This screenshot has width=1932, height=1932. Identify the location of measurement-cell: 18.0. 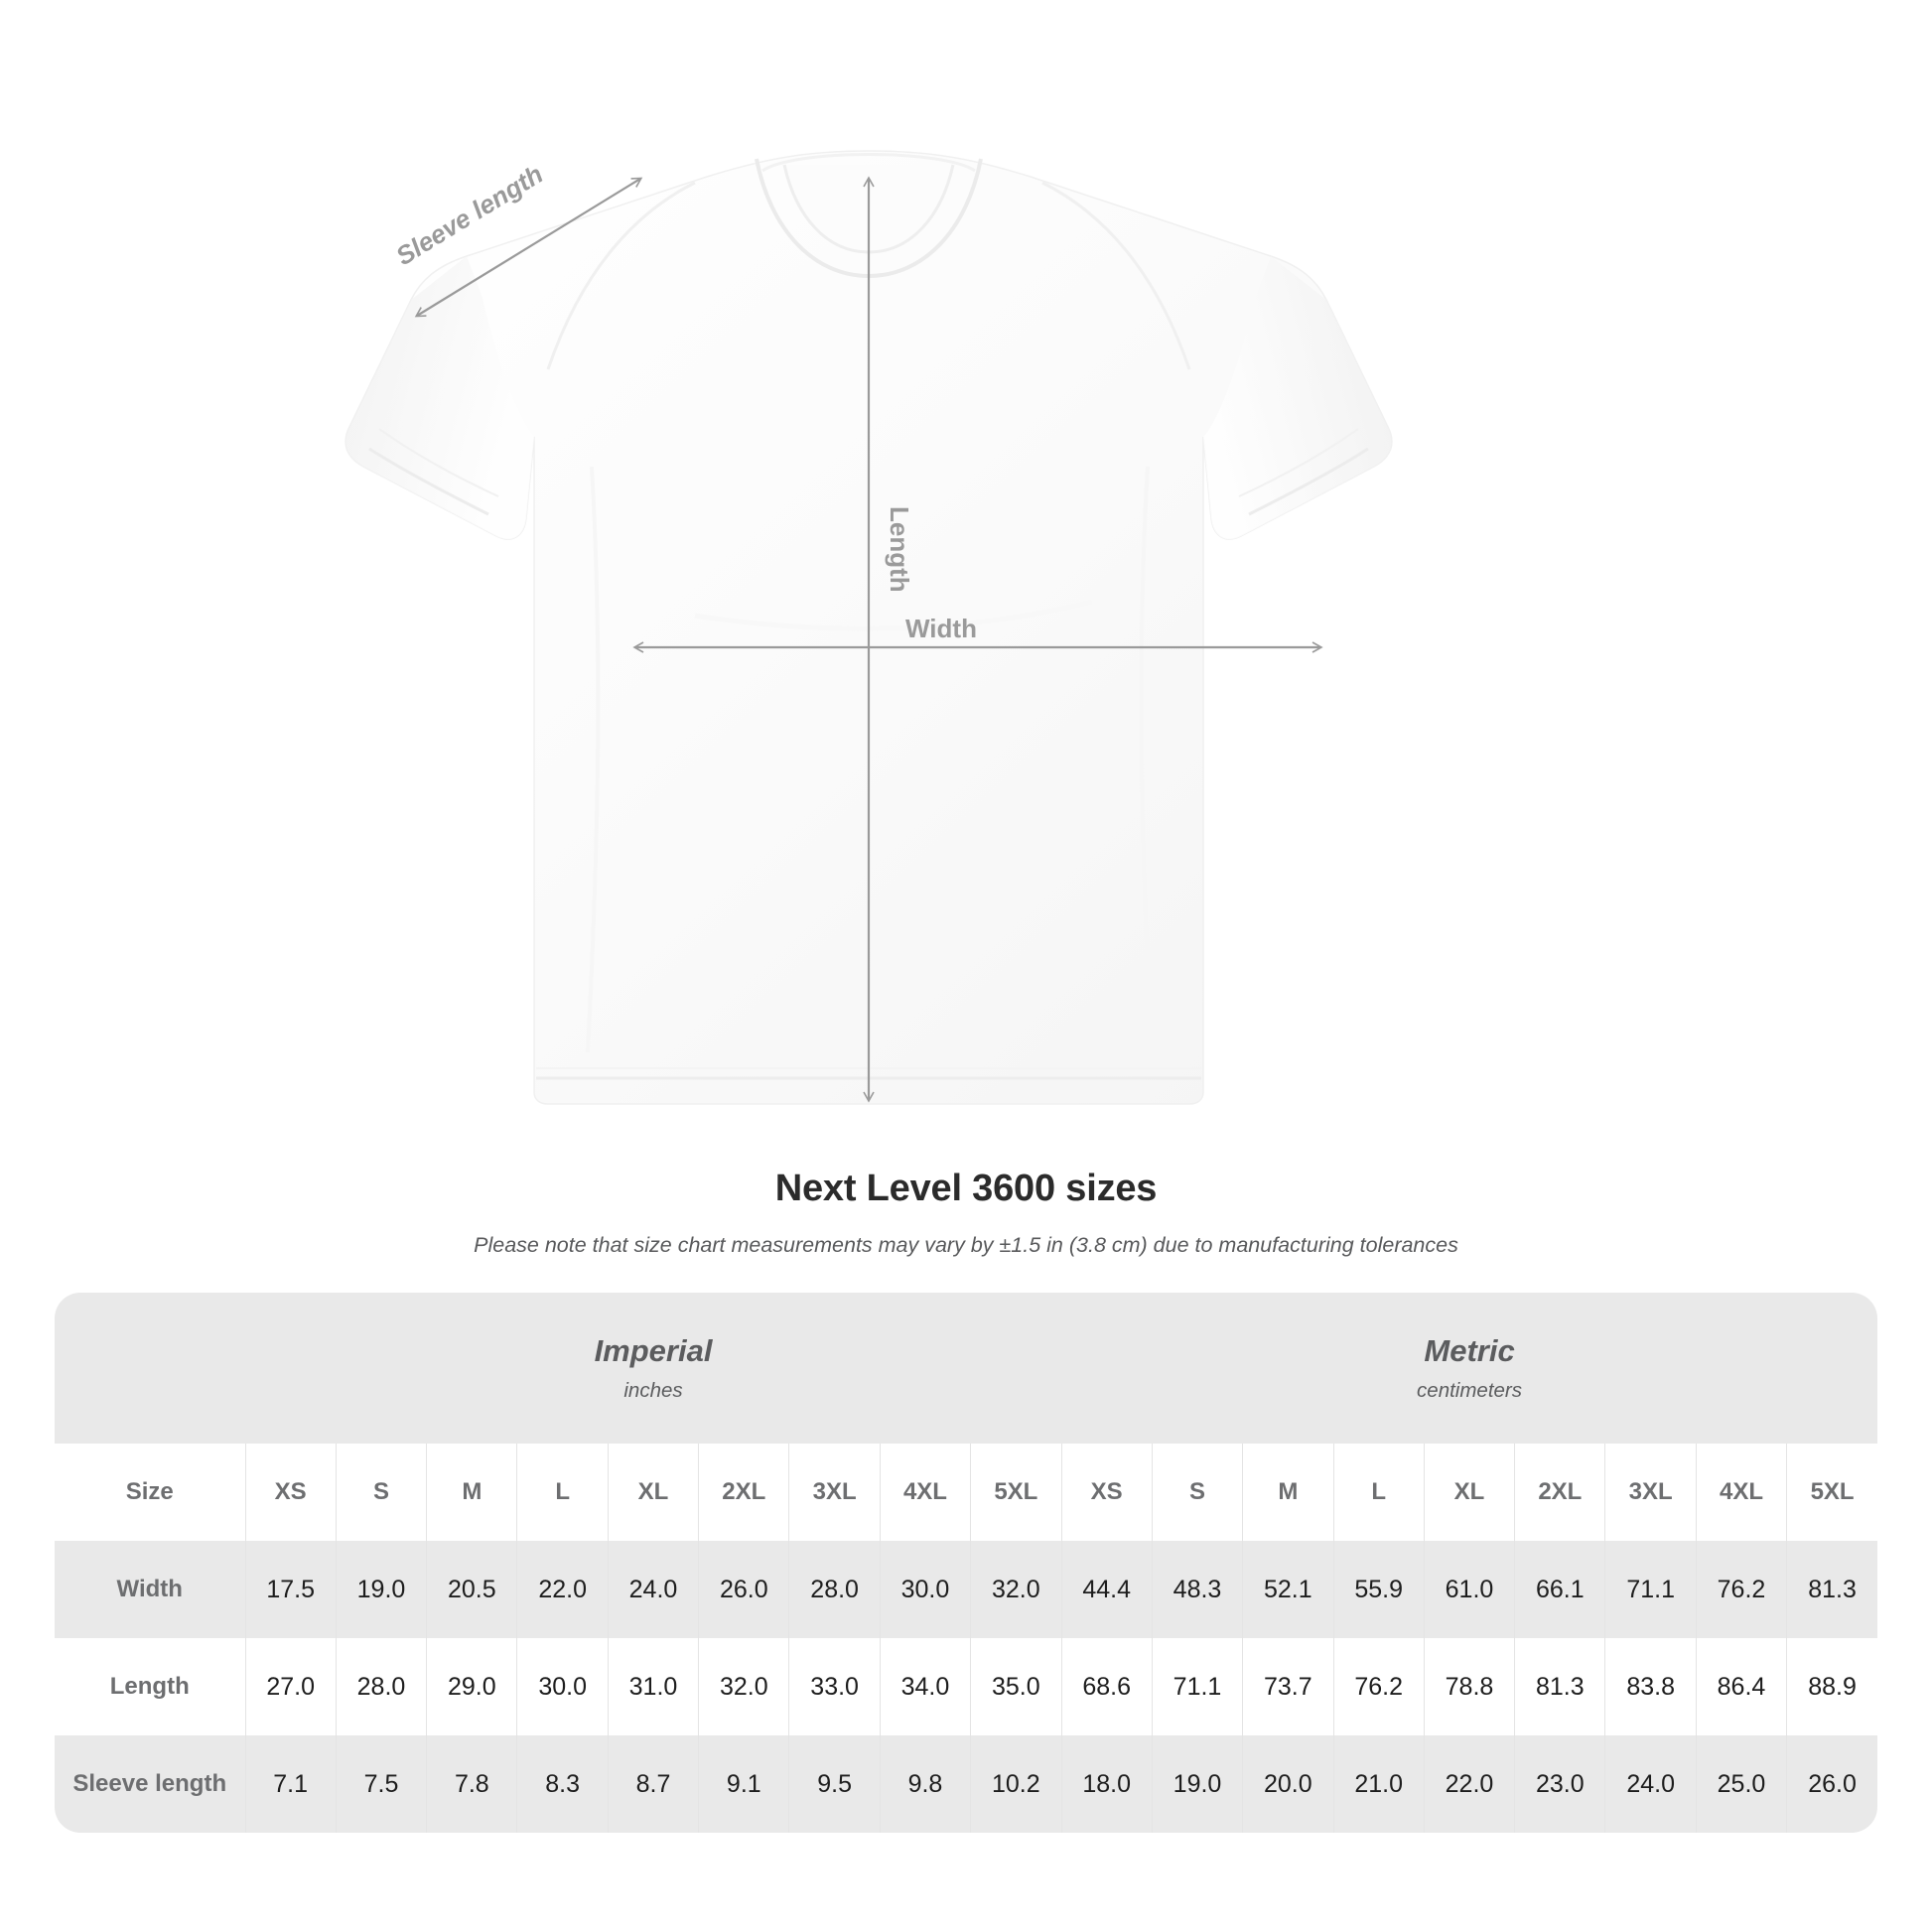
(1106, 1784).